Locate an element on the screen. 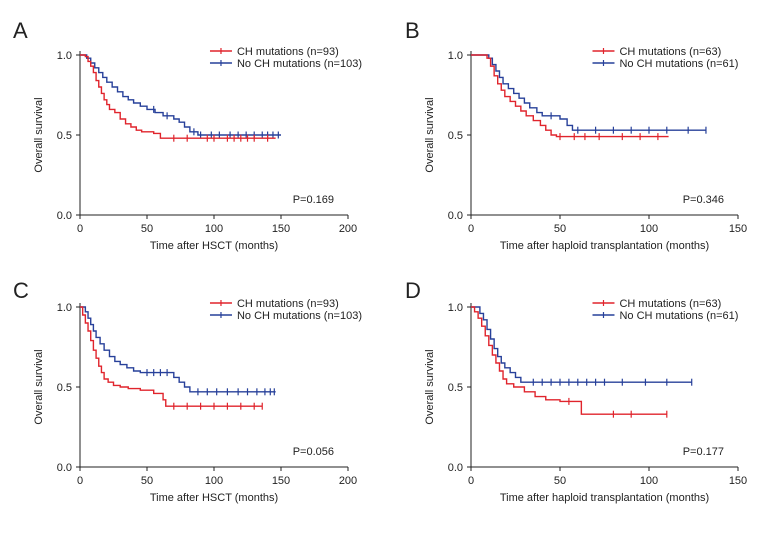  panel-letter: C is located at coordinates (21, 290).